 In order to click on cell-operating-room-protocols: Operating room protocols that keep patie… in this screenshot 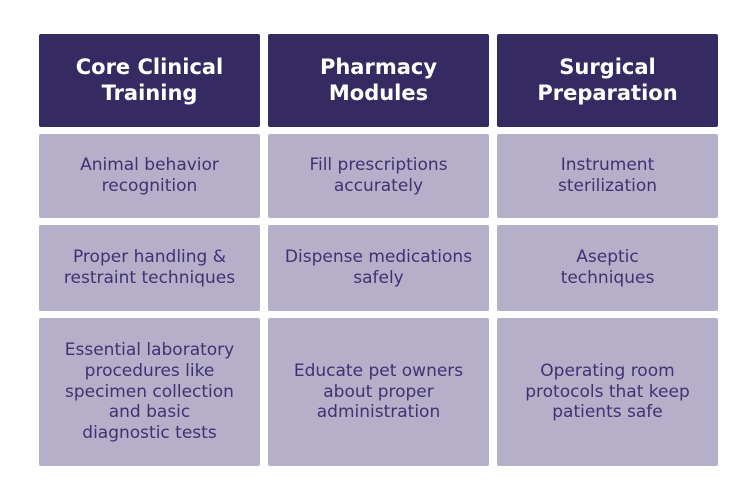, I will do `click(607, 392)`.